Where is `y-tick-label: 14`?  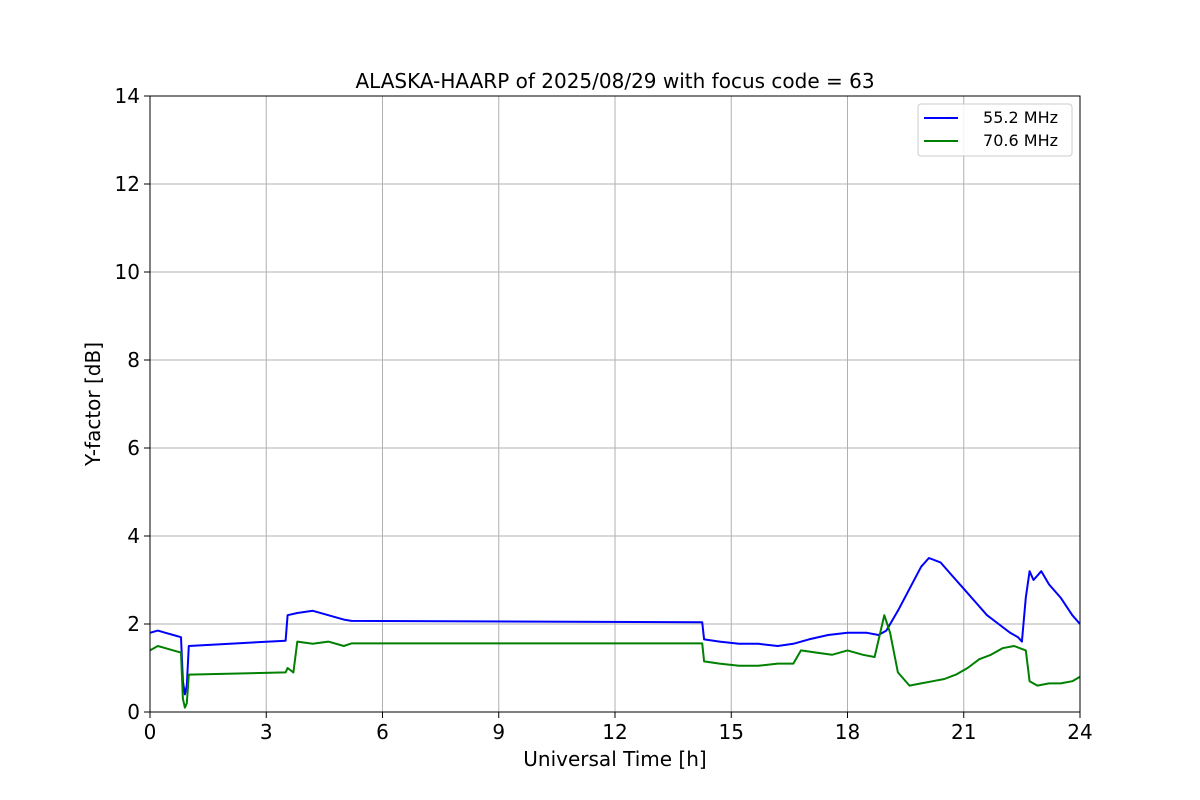
y-tick-label: 14 is located at coordinates (127, 96).